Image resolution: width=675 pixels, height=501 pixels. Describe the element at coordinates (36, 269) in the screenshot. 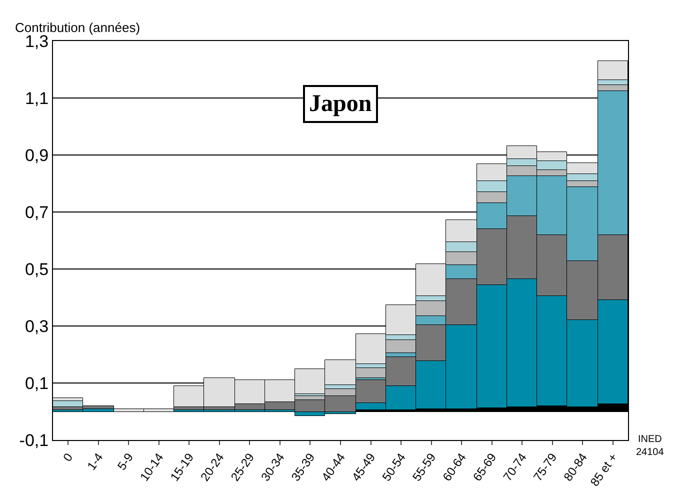

I see `y-tick-label: 0,5` at that location.